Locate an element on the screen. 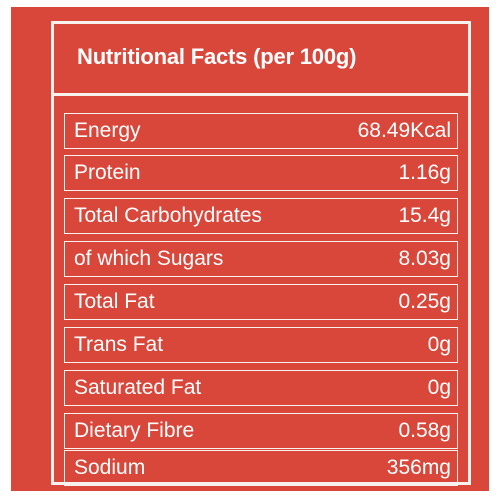  nutrient-label: Dietary Fibre is located at coordinates (134, 430).